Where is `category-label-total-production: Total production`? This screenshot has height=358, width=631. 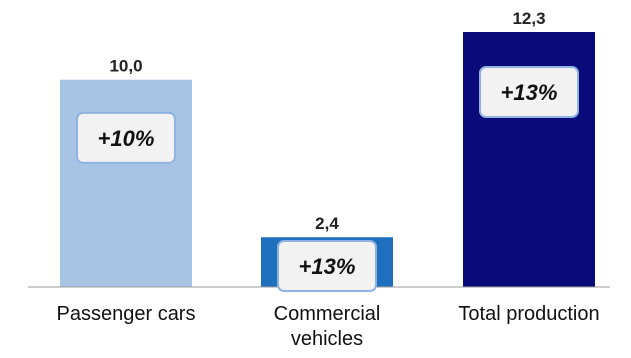 category-label-total-production: Total production is located at coordinates (528, 314).